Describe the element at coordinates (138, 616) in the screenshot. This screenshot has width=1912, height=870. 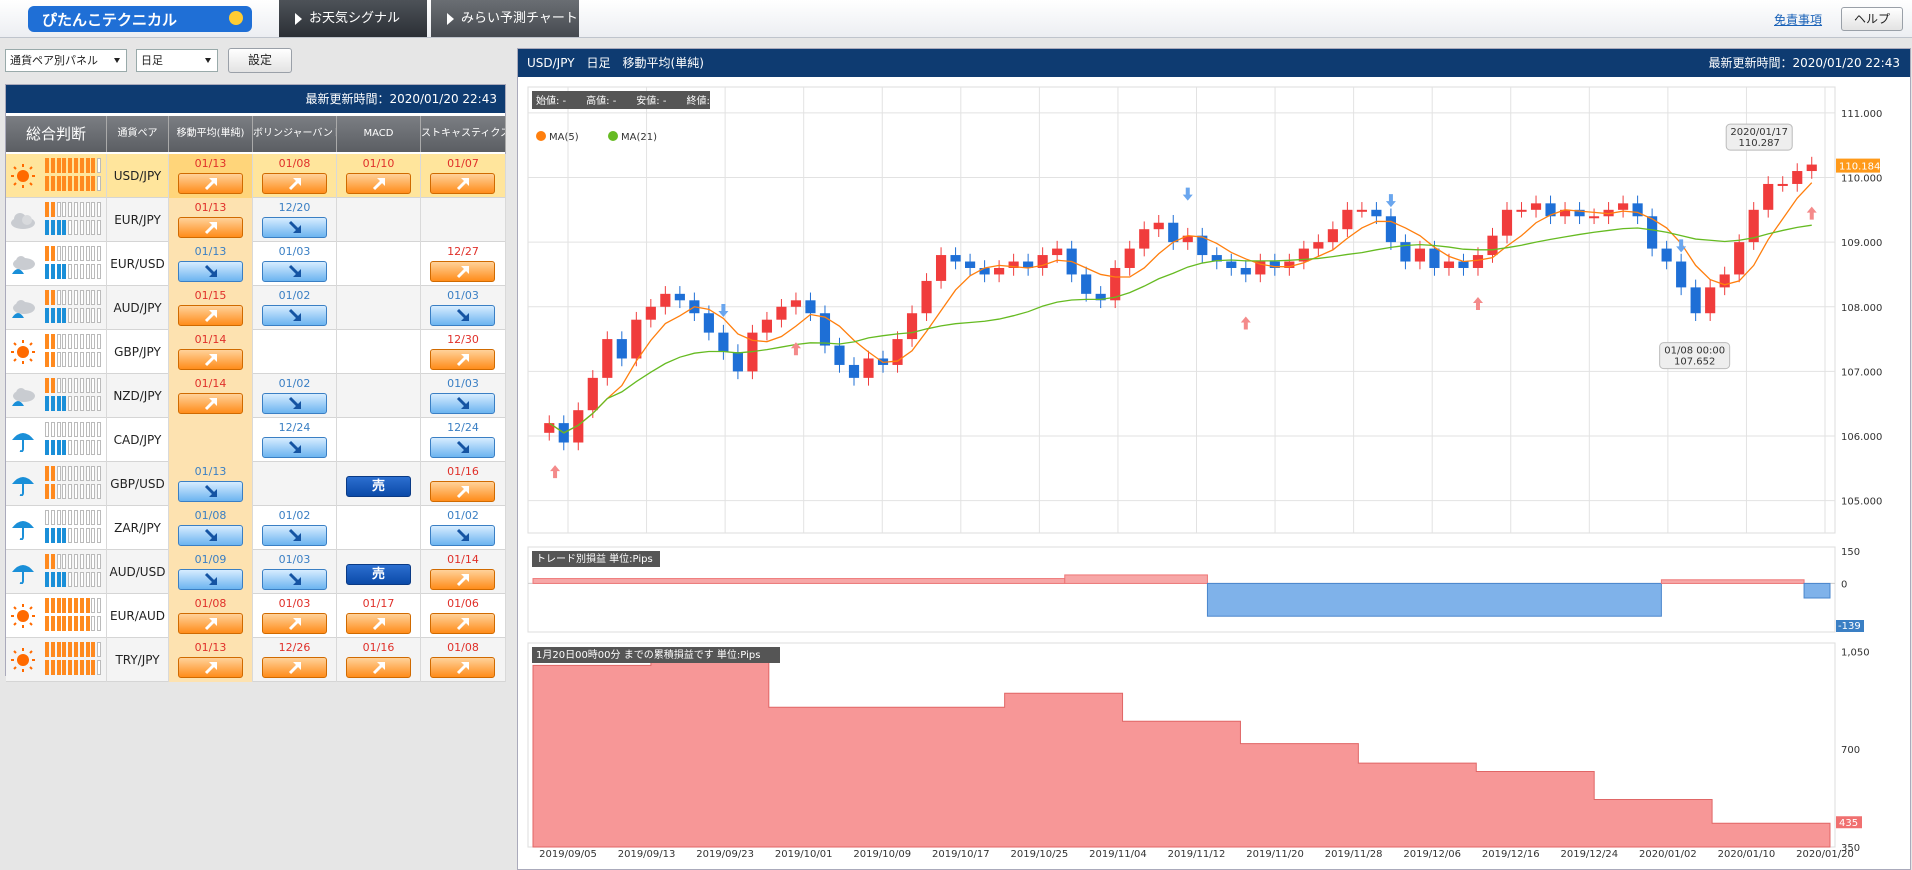
I see `pair-cell: EUR/AUD` at that location.